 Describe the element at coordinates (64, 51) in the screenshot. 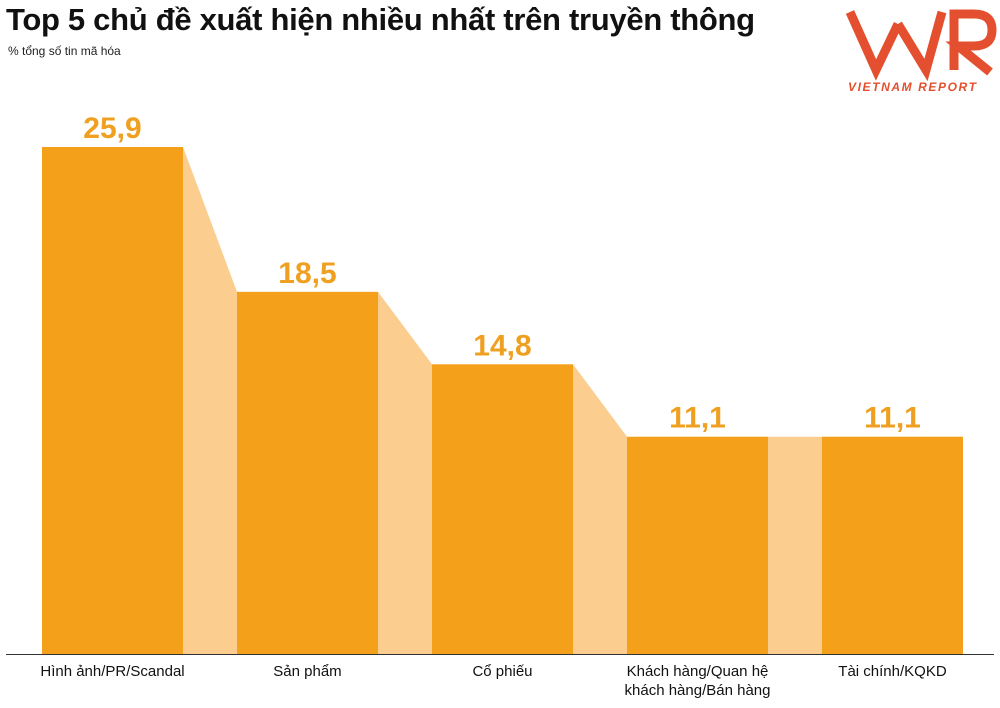

I see `chart-subtitle: % tổng số tin mã hóa` at that location.